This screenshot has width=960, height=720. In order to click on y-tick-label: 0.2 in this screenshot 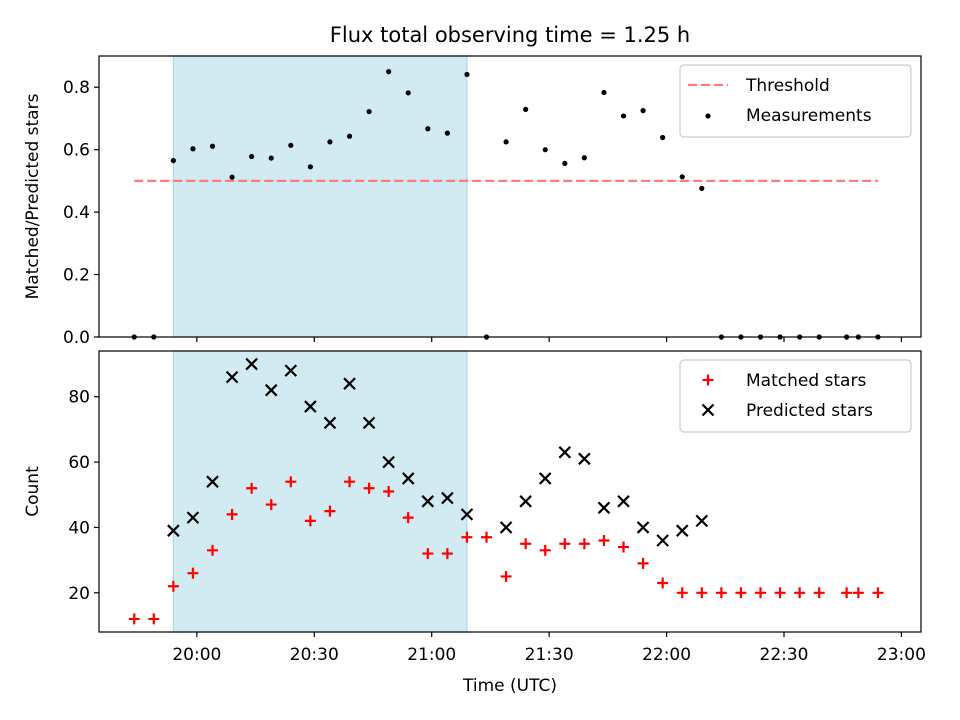, I will do `click(76, 276)`.